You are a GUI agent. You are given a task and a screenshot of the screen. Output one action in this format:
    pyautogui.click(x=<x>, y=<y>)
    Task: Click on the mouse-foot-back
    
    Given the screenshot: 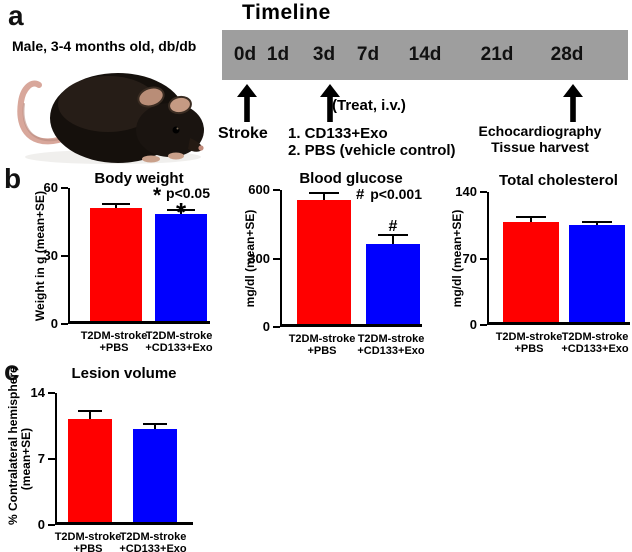 What is the action you would take?
    pyautogui.click(x=151, y=159)
    